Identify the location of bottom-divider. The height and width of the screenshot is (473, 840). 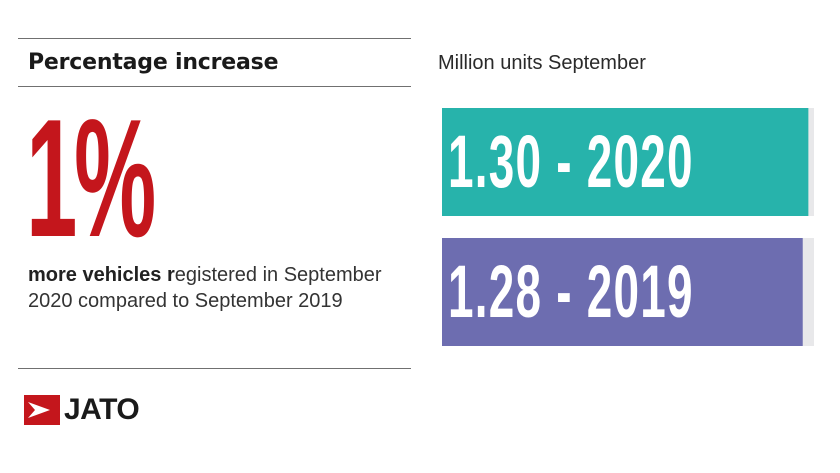
(214, 368).